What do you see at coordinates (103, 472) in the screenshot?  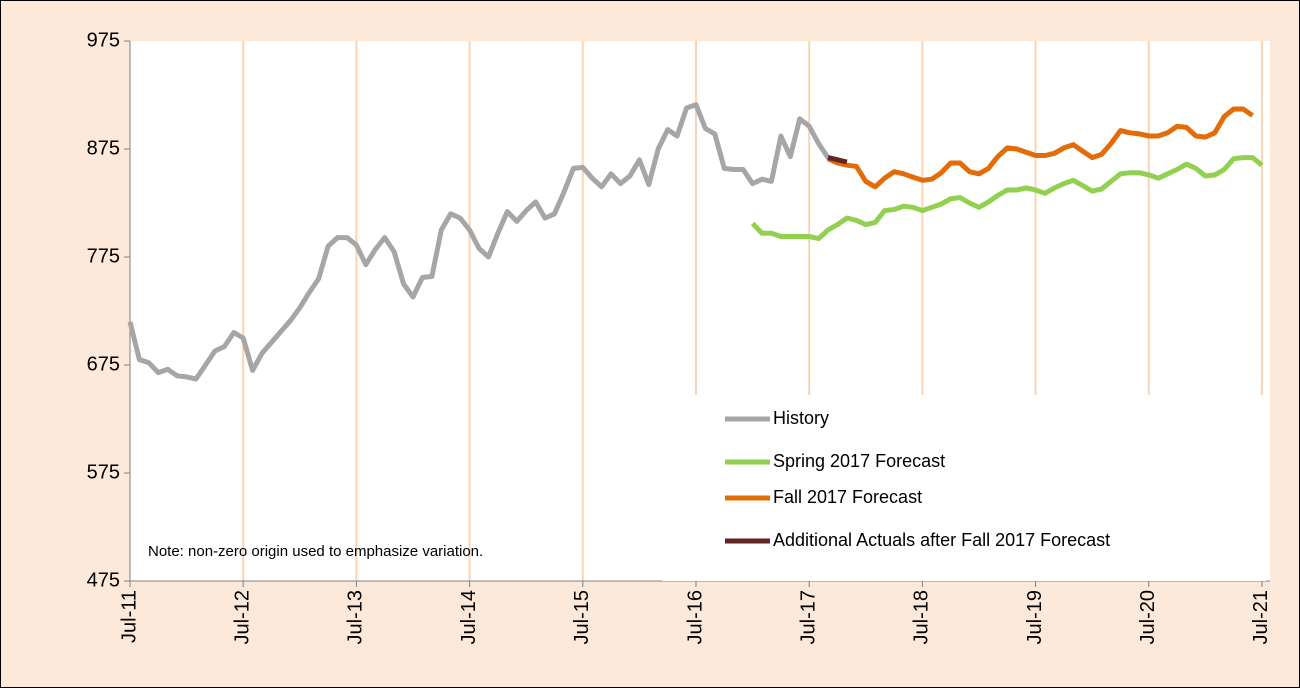 I see `y-tick-label: 575` at bounding box center [103, 472].